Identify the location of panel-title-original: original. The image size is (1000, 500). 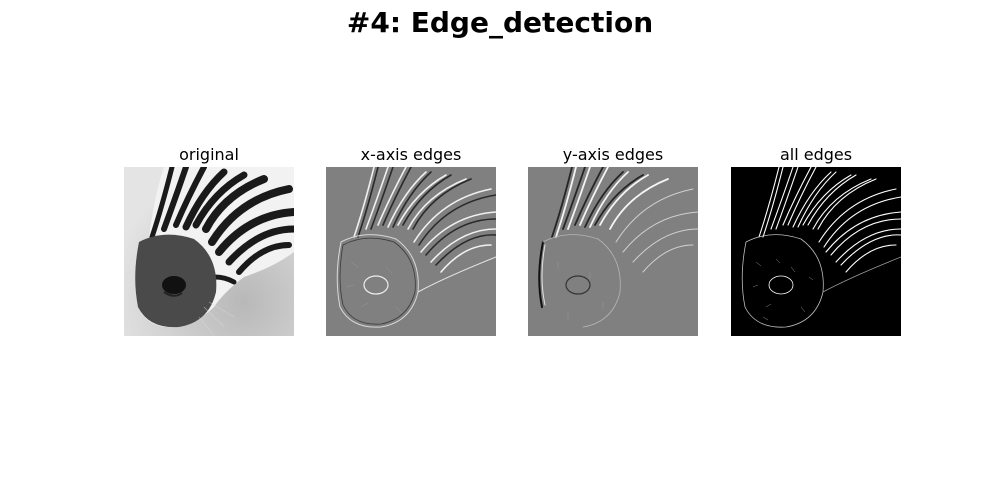
(209, 154).